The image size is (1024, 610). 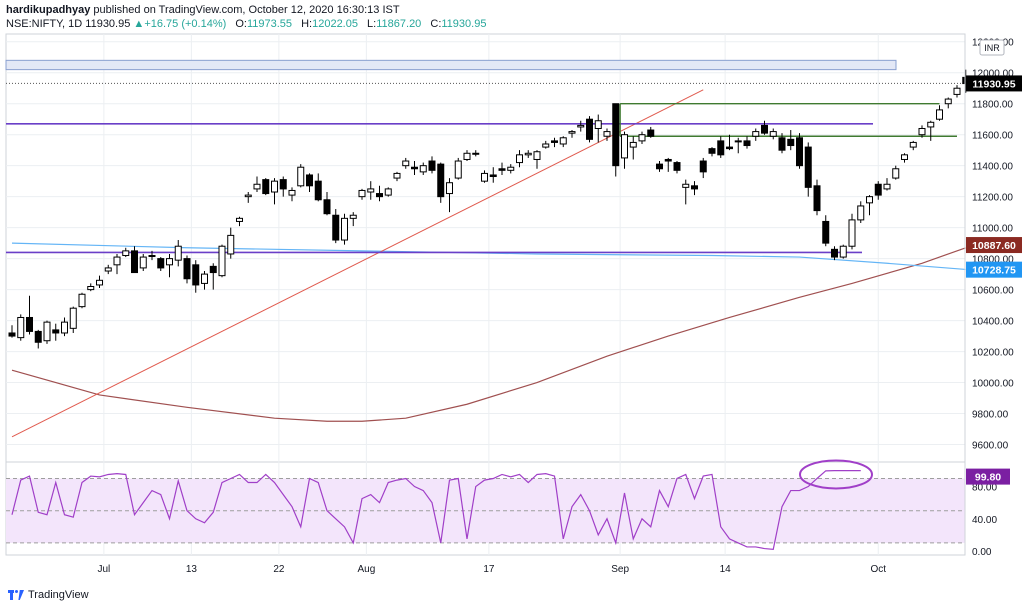 I want to click on currency-badge-text: INR, so click(x=992, y=48).